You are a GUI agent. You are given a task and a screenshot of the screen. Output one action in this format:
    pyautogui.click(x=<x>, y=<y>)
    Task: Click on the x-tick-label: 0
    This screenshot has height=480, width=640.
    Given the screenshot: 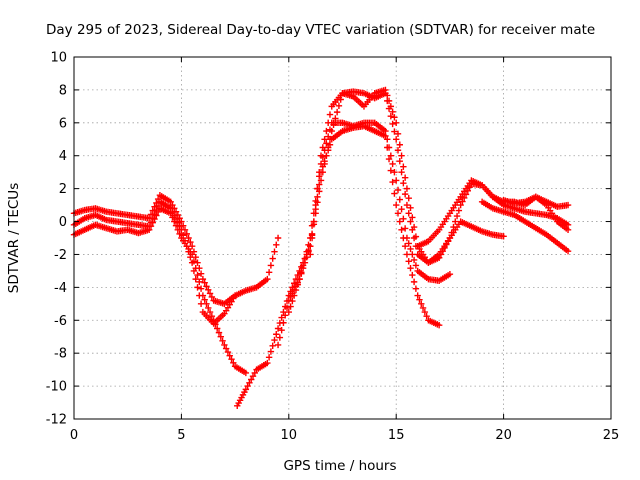 What is the action you would take?
    pyautogui.click(x=74, y=435)
    